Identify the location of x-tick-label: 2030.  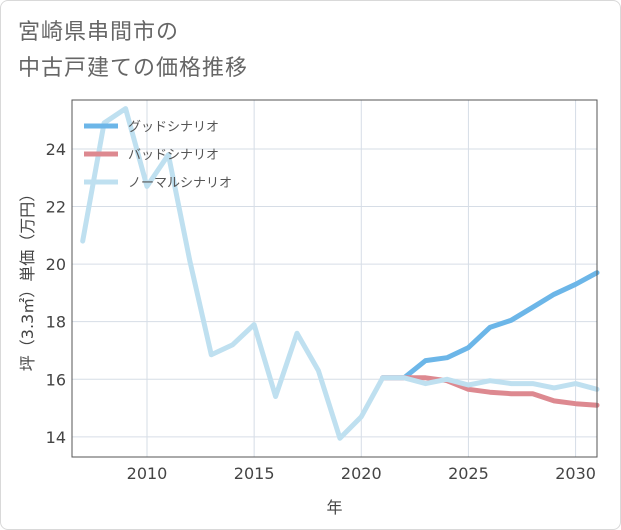
(575, 473).